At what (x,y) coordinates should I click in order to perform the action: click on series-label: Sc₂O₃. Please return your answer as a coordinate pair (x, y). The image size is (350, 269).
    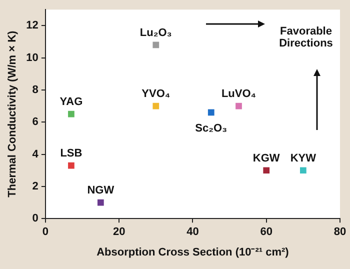
    Looking at the image, I should click on (211, 128).